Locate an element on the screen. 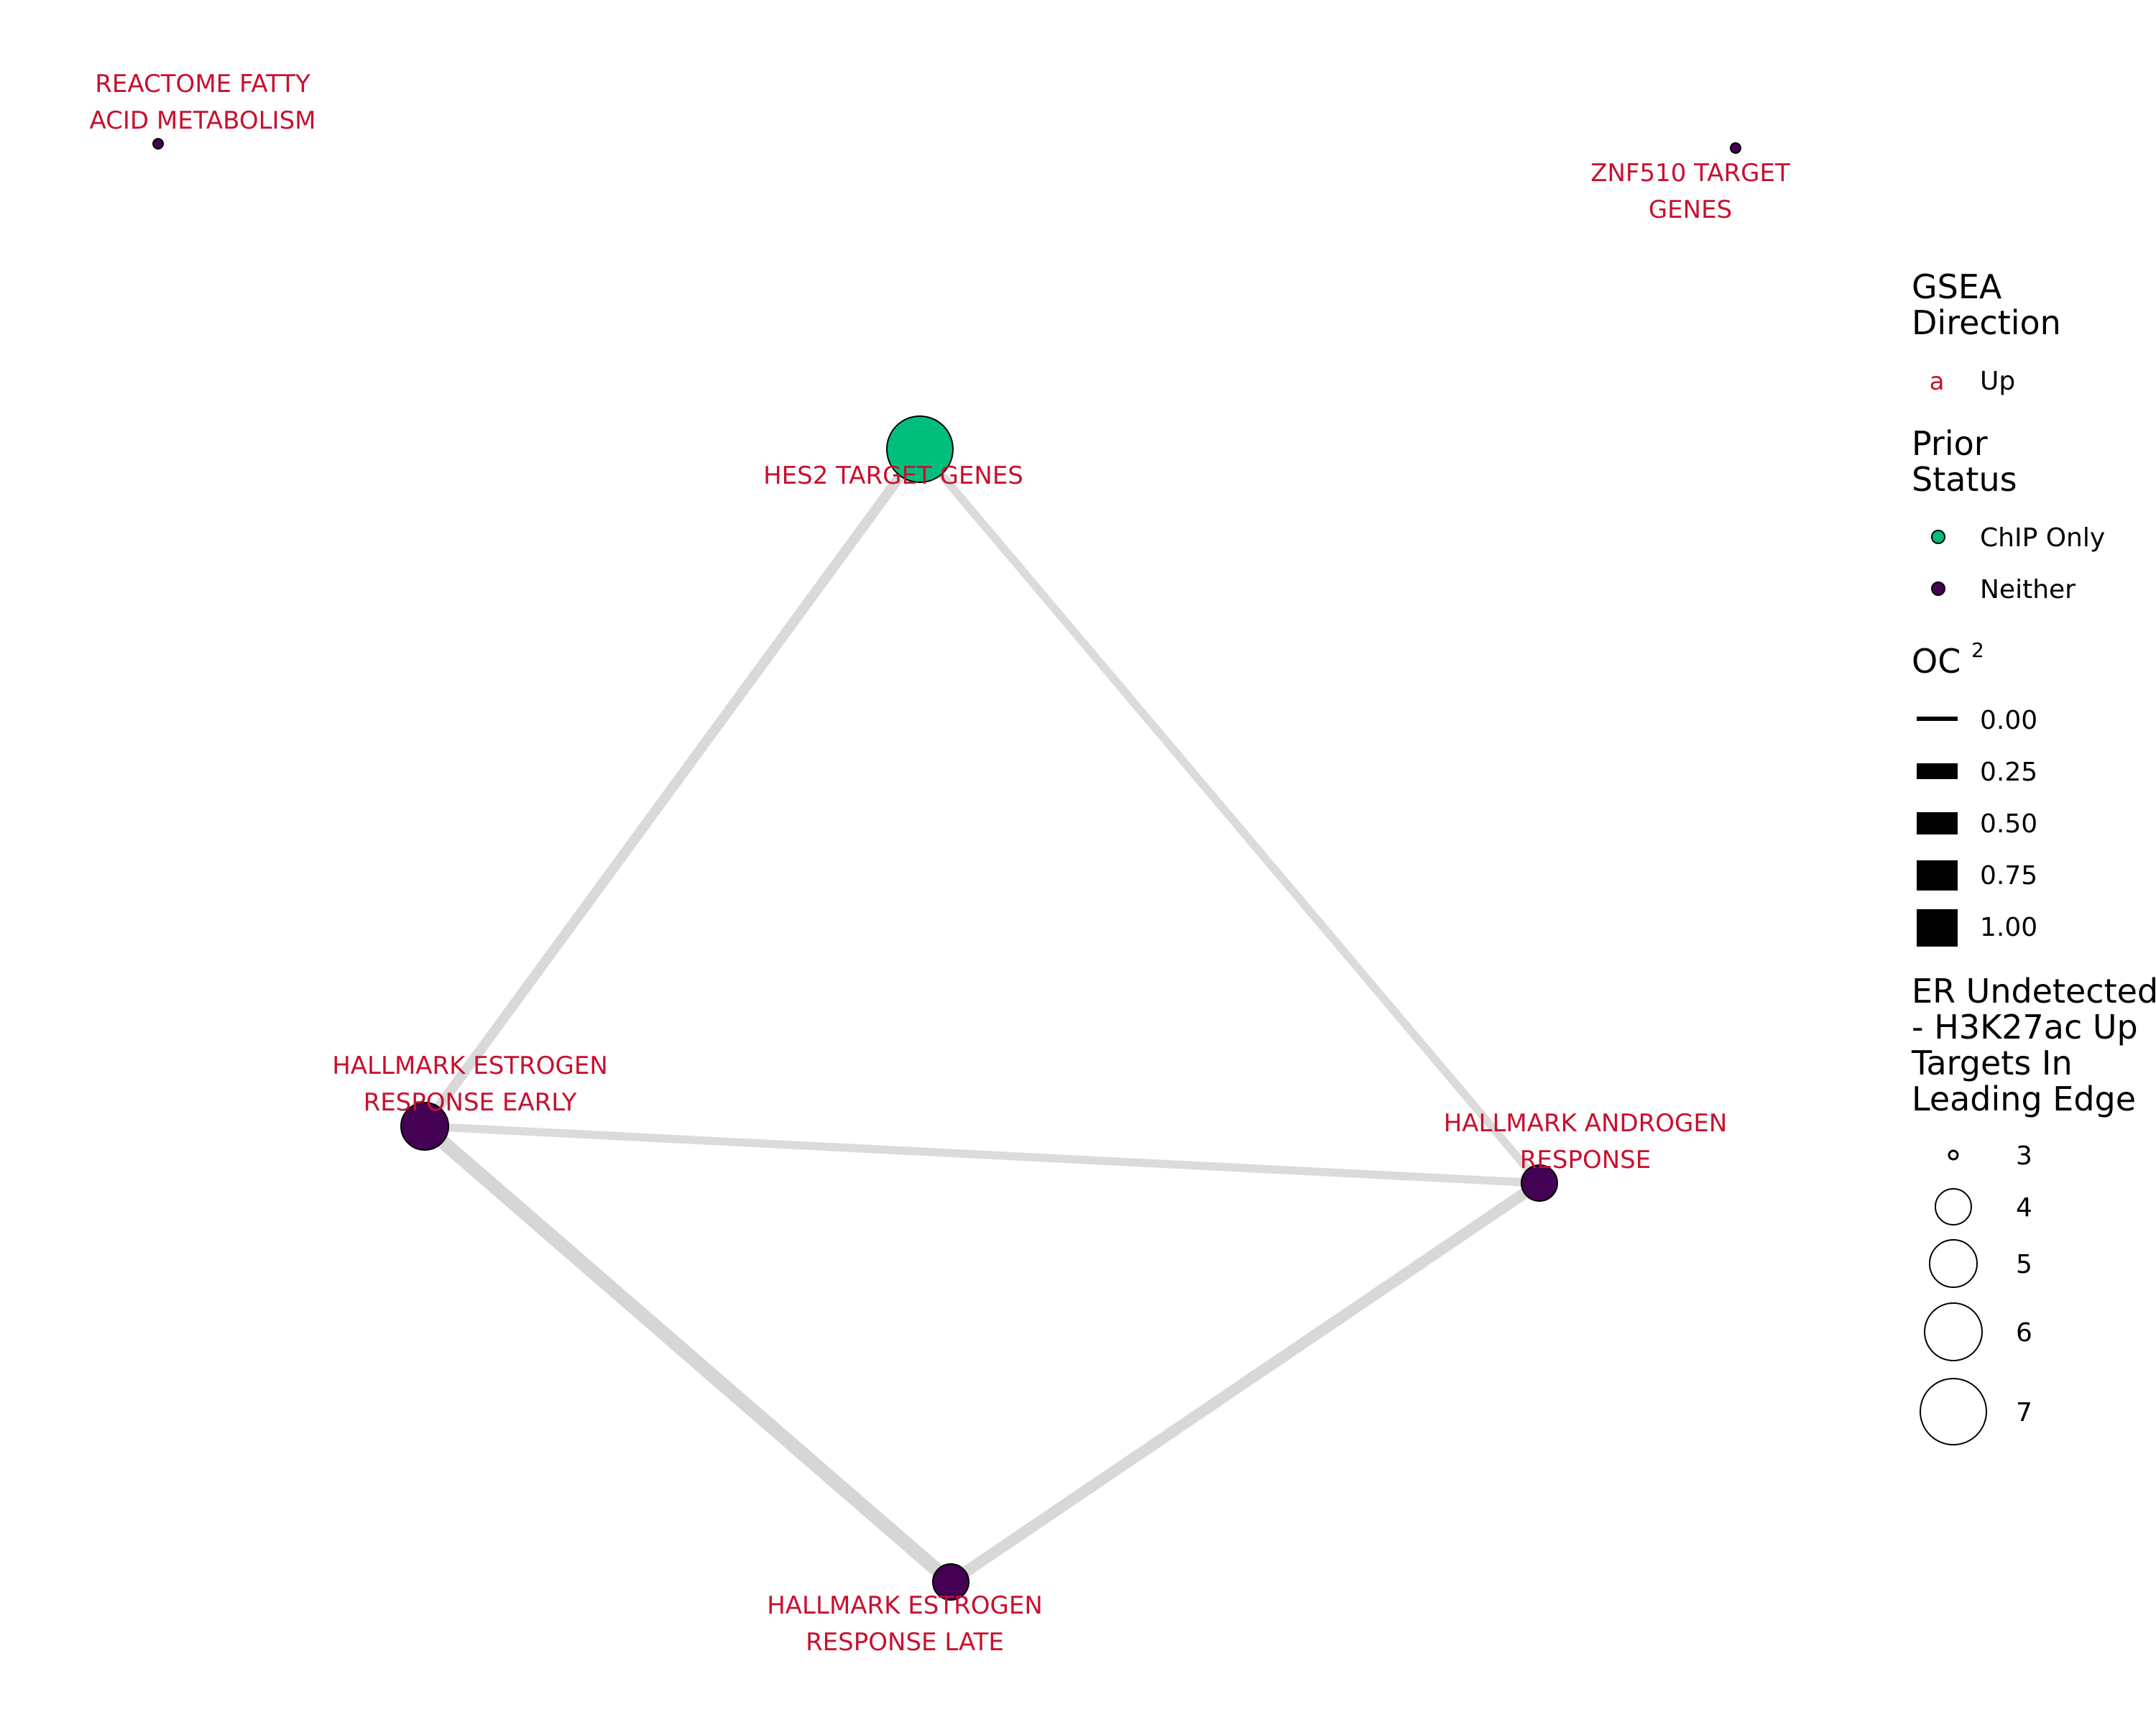 This screenshot has height=1725, width=2156. edge-hes2-estrogen_early is located at coordinates (673, 787).